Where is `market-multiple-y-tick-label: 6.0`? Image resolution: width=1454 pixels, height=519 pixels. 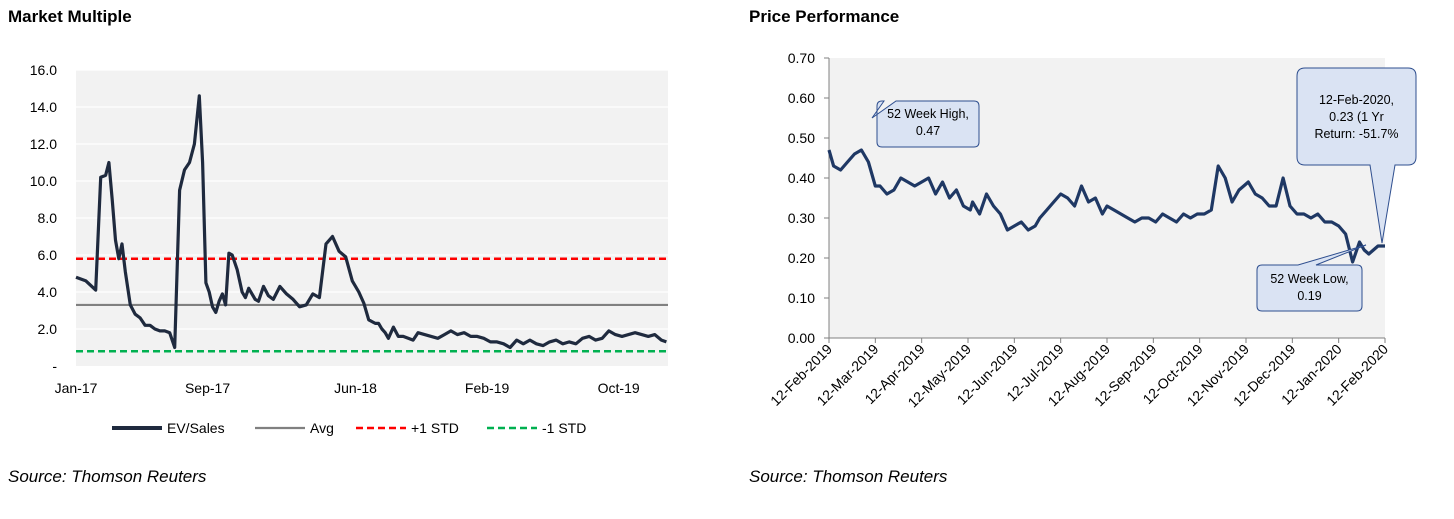
market-multiple-y-tick-label: 6.0 is located at coordinates (48, 255).